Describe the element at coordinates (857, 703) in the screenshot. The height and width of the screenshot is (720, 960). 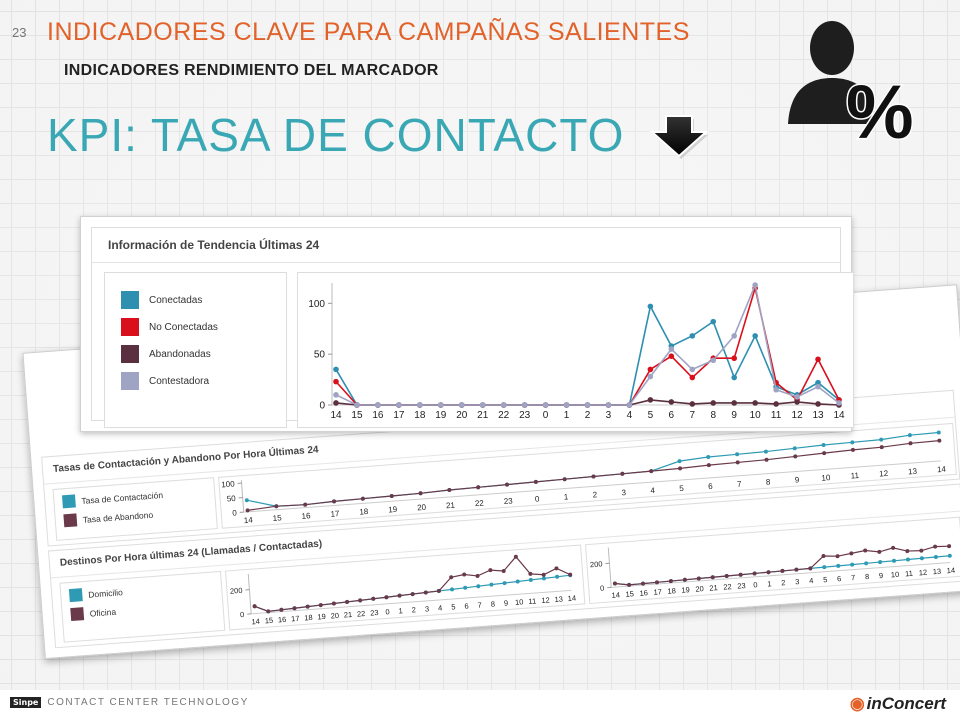
I see `inconcert-logo-icon: ◉` at that location.